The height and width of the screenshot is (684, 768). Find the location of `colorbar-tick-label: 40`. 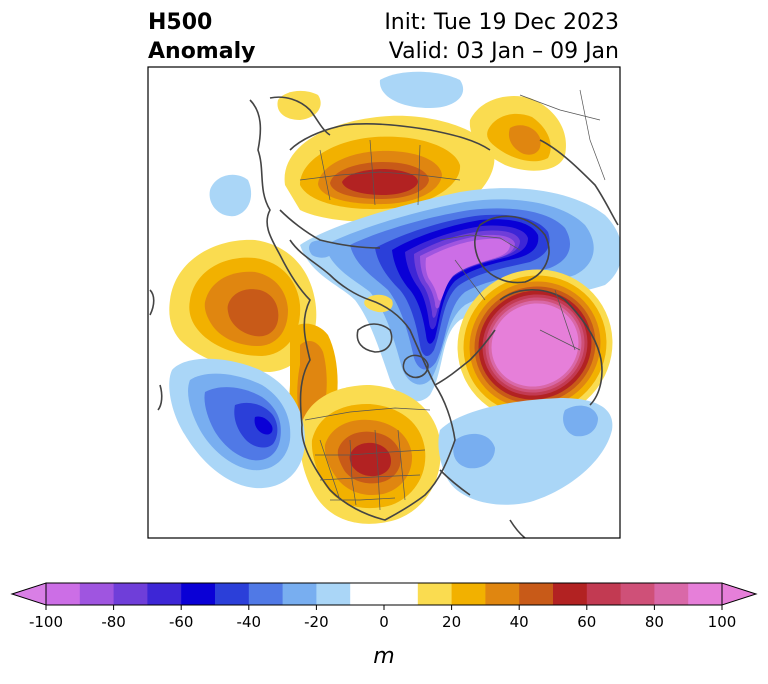

colorbar-tick-label: 40 is located at coordinates (519, 622).